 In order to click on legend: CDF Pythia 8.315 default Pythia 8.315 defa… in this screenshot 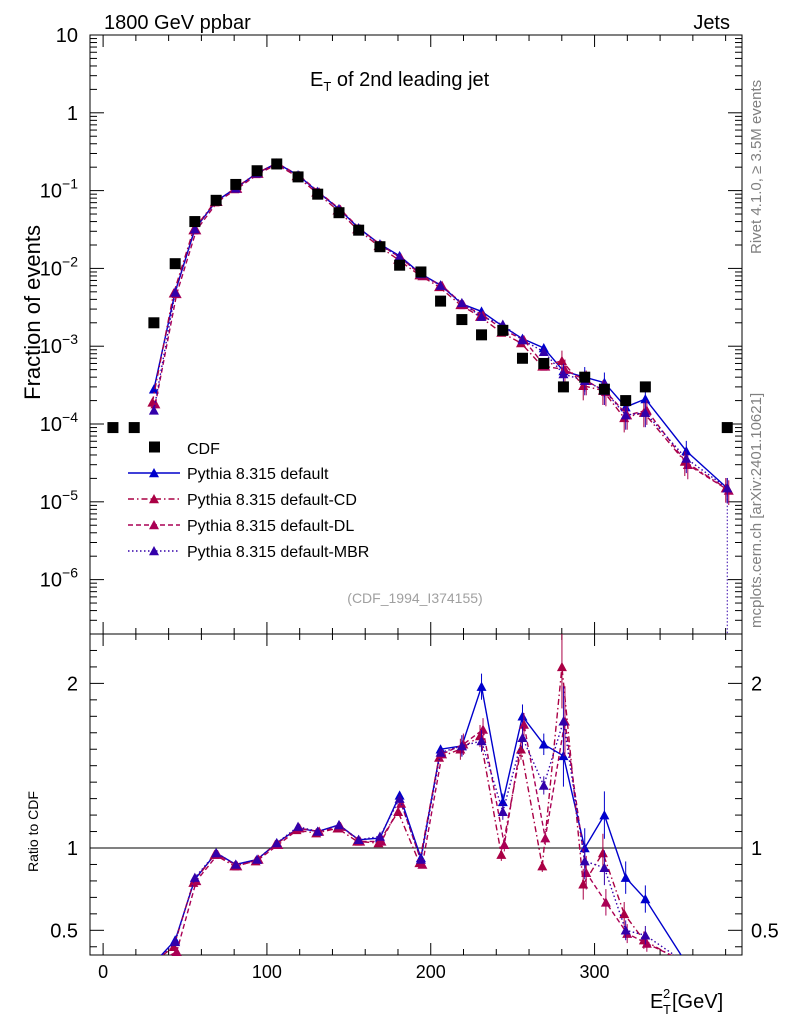, I will do `click(248, 501)`.